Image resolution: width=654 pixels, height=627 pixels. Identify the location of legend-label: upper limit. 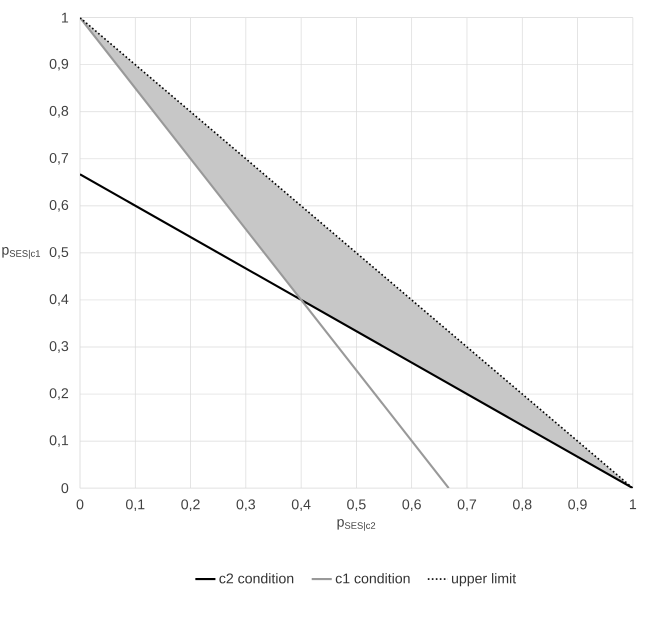
(484, 579).